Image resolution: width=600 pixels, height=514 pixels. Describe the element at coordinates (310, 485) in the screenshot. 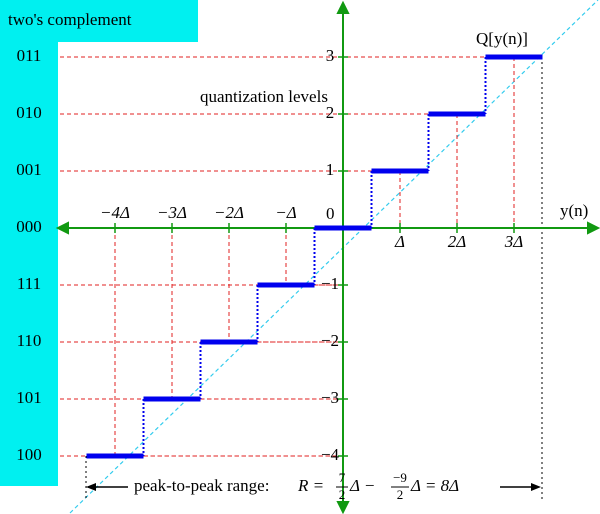

I see `range-r: R =` at that location.